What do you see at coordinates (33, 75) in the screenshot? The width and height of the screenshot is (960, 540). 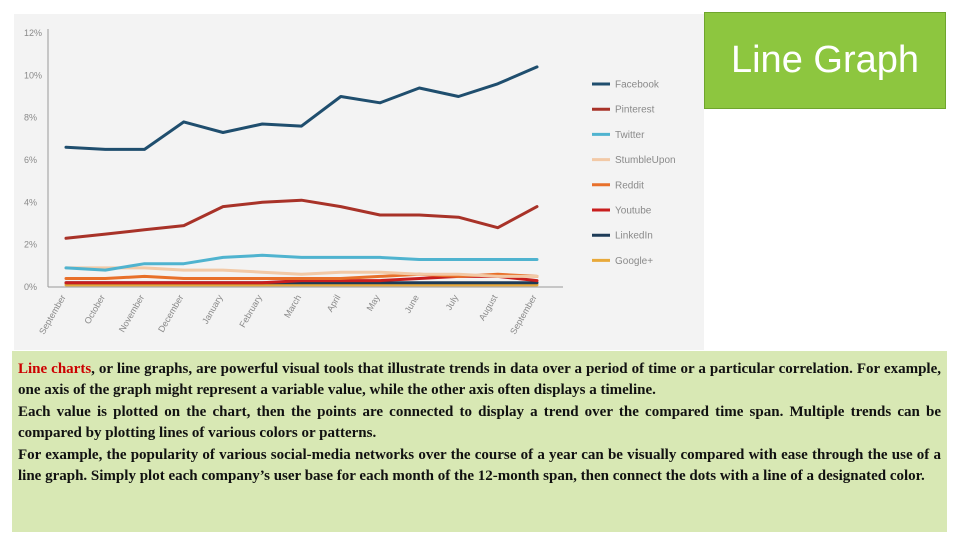 I see `y-tick-label: 10%` at bounding box center [33, 75].